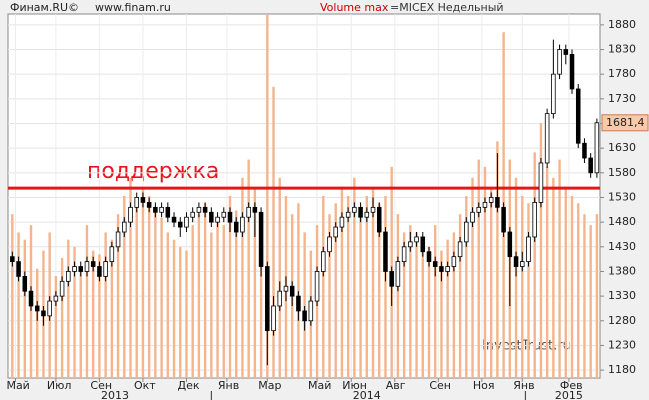 This screenshot has width=649, height=400. Describe the element at coordinates (622, 246) in the screenshot. I see `y-tick-label: 1430` at that location.